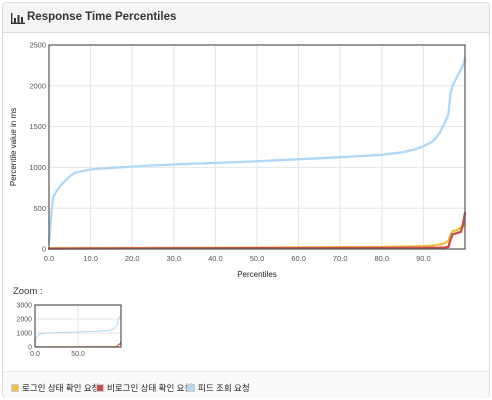  I want to click on main-y-tick-label: 1500, so click(37, 126).